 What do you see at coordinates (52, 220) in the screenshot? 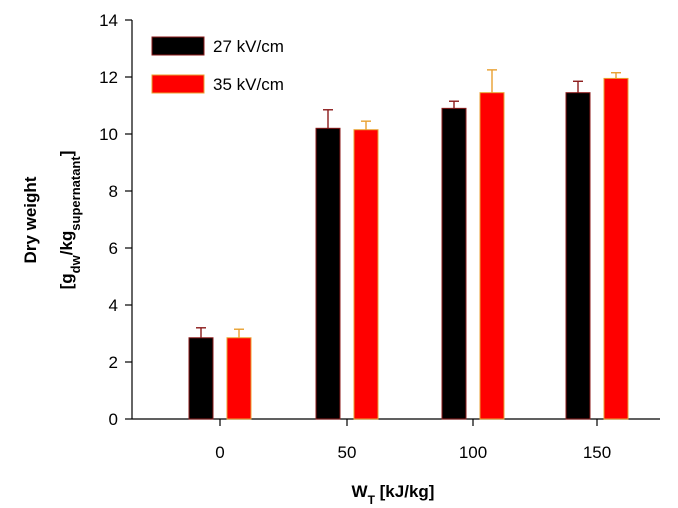
I see `y-axis-title: Dry weight [gdw/kgsupernatant]` at bounding box center [52, 220].